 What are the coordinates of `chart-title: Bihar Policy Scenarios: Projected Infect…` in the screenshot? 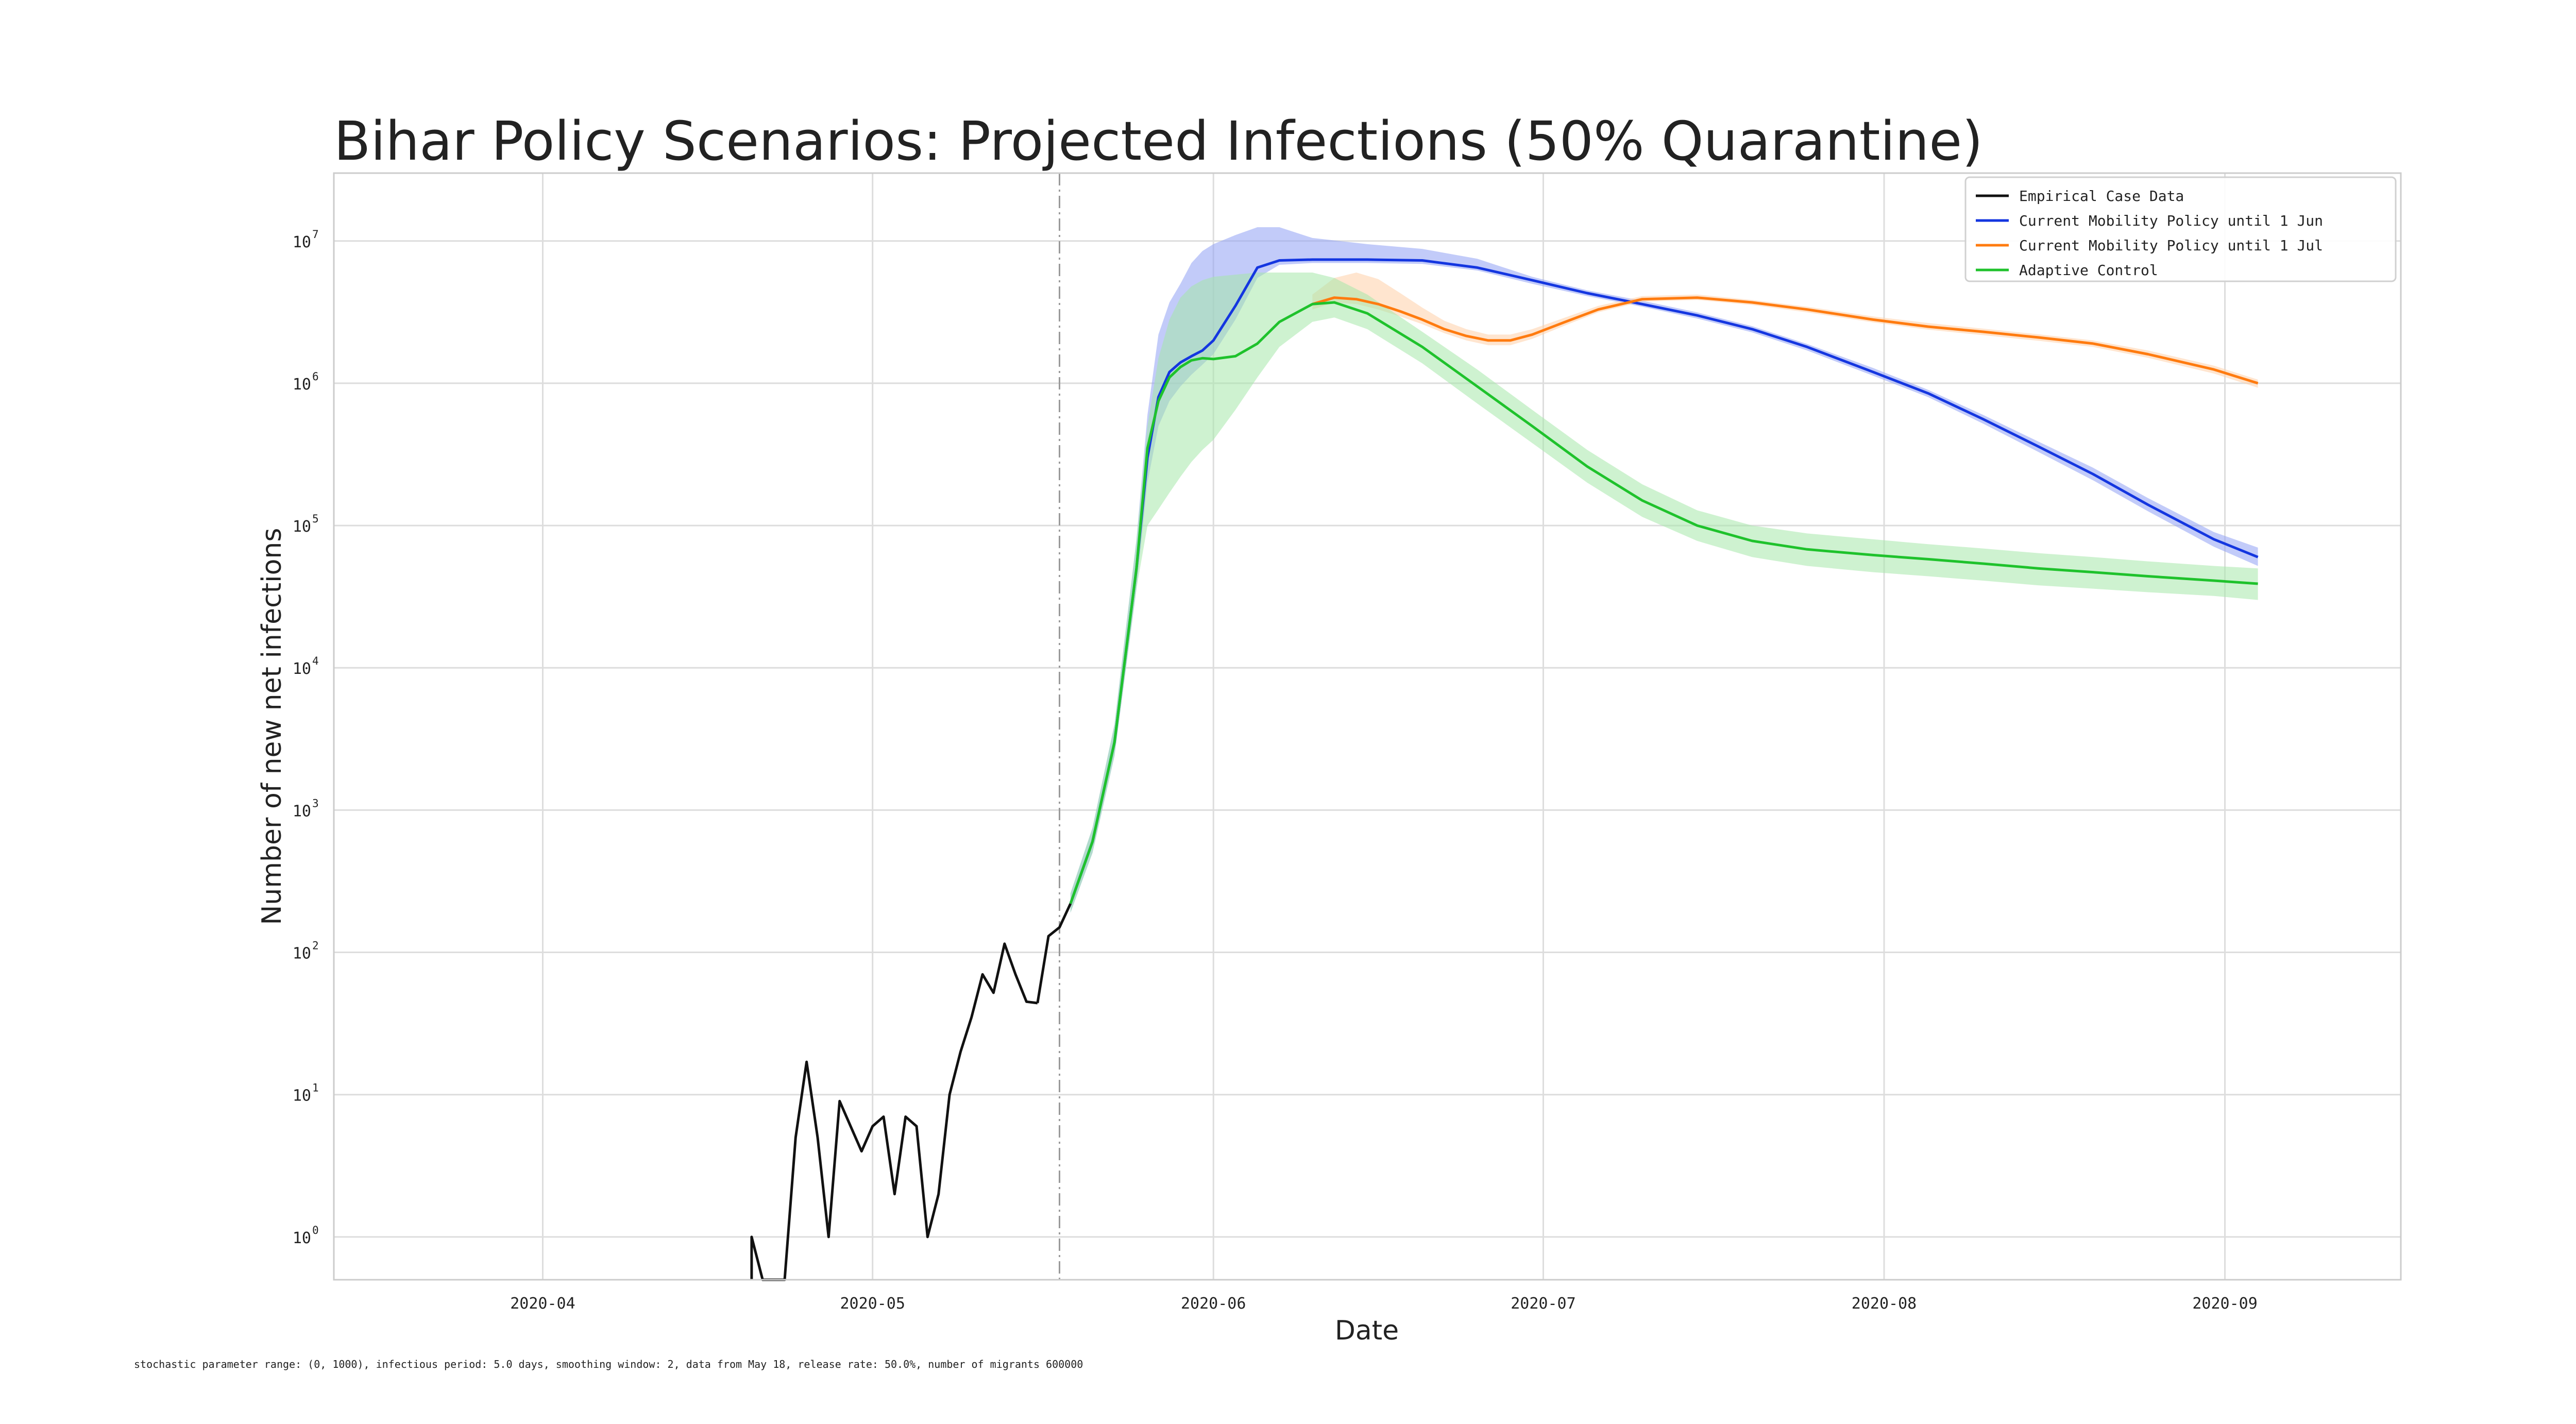 It's located at (1158, 142).